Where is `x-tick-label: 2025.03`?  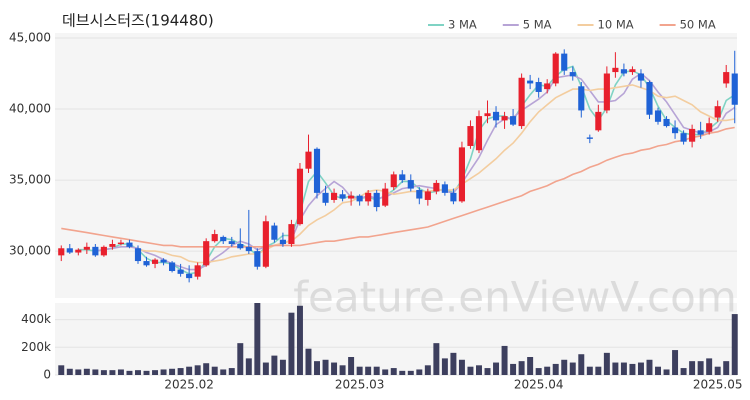
x-tick-label: 2025.03 is located at coordinates (360, 385).